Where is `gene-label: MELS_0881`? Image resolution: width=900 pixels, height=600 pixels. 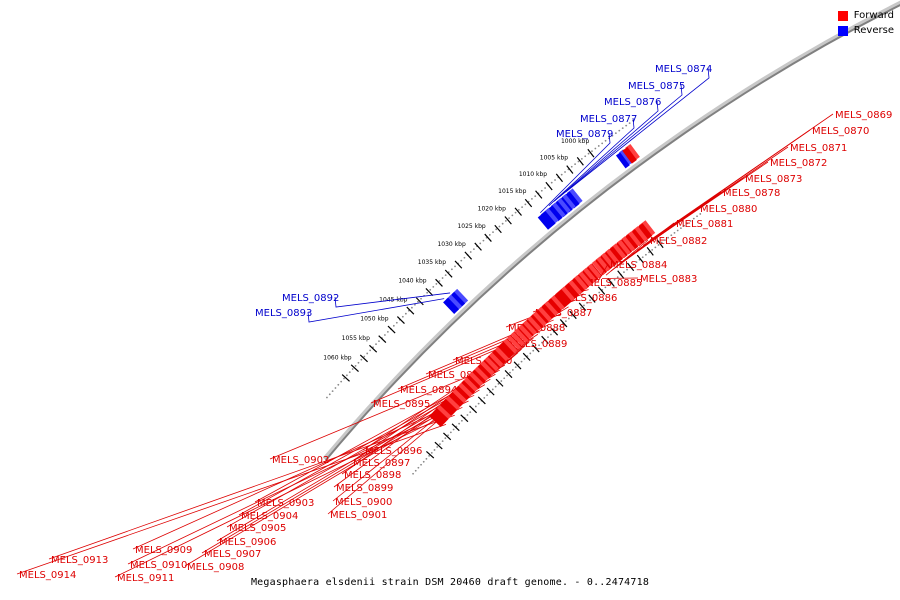
gene-label: MELS_0881 is located at coordinates (704, 224).